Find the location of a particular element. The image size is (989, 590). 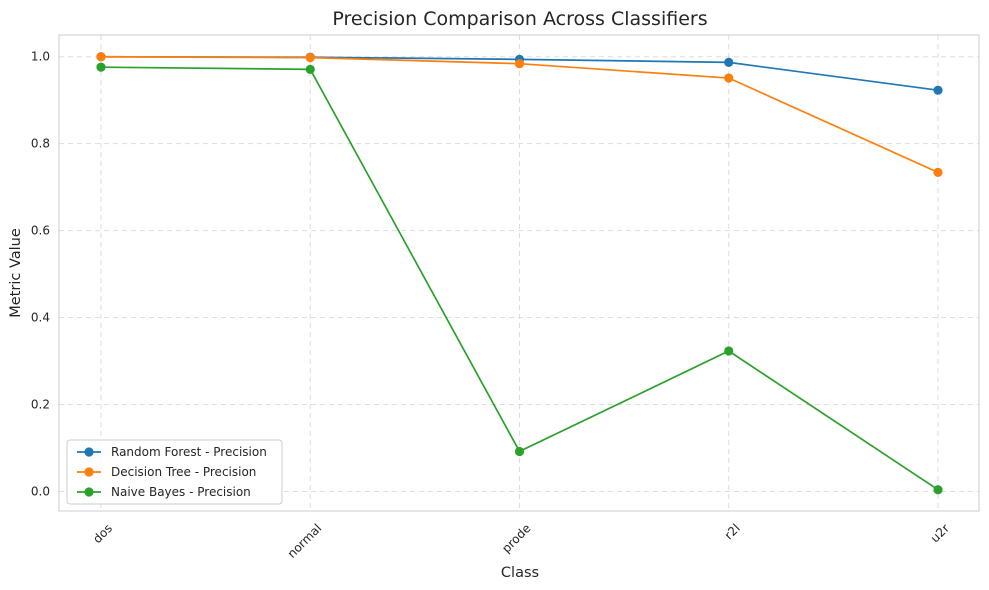

y-tick-label: 0.8 is located at coordinates (40, 144).